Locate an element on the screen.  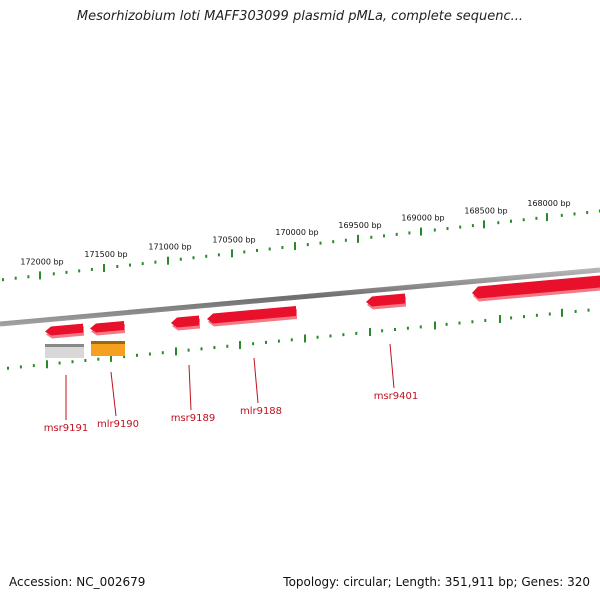
gene-name: mlr9188 is located at coordinates (261, 411).